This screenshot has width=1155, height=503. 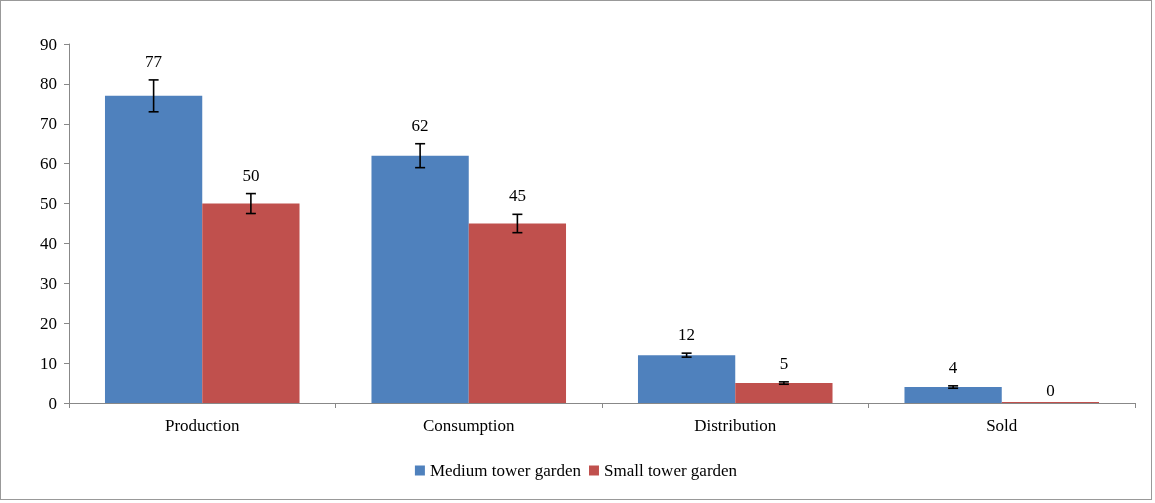 What do you see at coordinates (735, 425) in the screenshot?
I see `x-tick-label: Distribution` at bounding box center [735, 425].